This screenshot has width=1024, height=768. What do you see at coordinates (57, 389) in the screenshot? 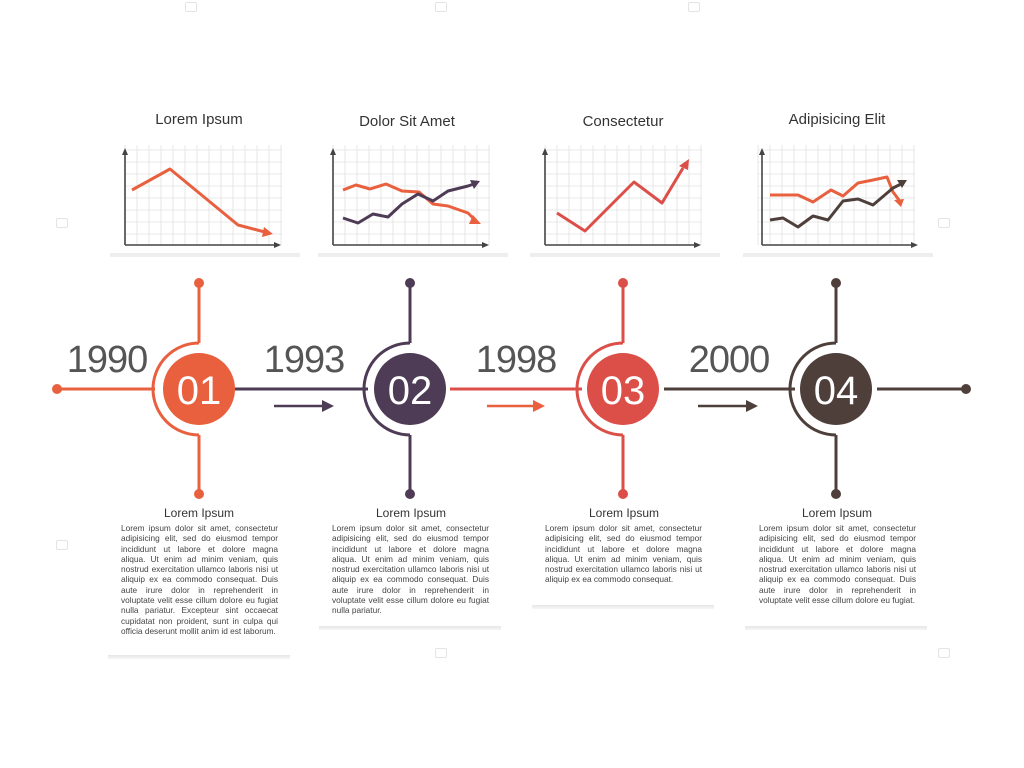
I see `timeline-start-dot` at bounding box center [57, 389].